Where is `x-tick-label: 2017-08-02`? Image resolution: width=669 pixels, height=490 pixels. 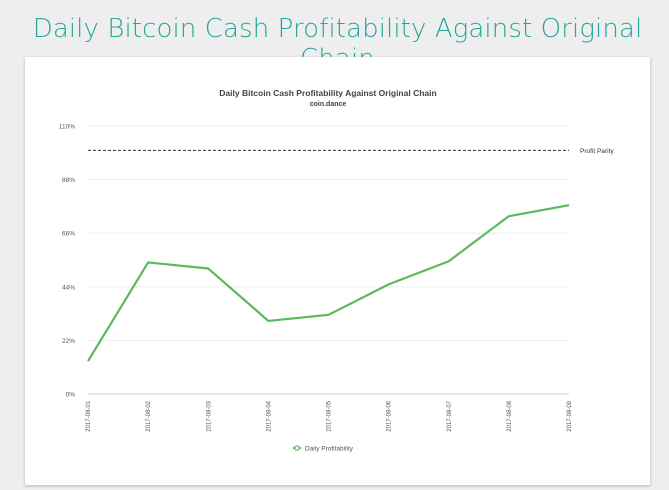
x-tick-label: 2017-08-02 is located at coordinates (149, 415).